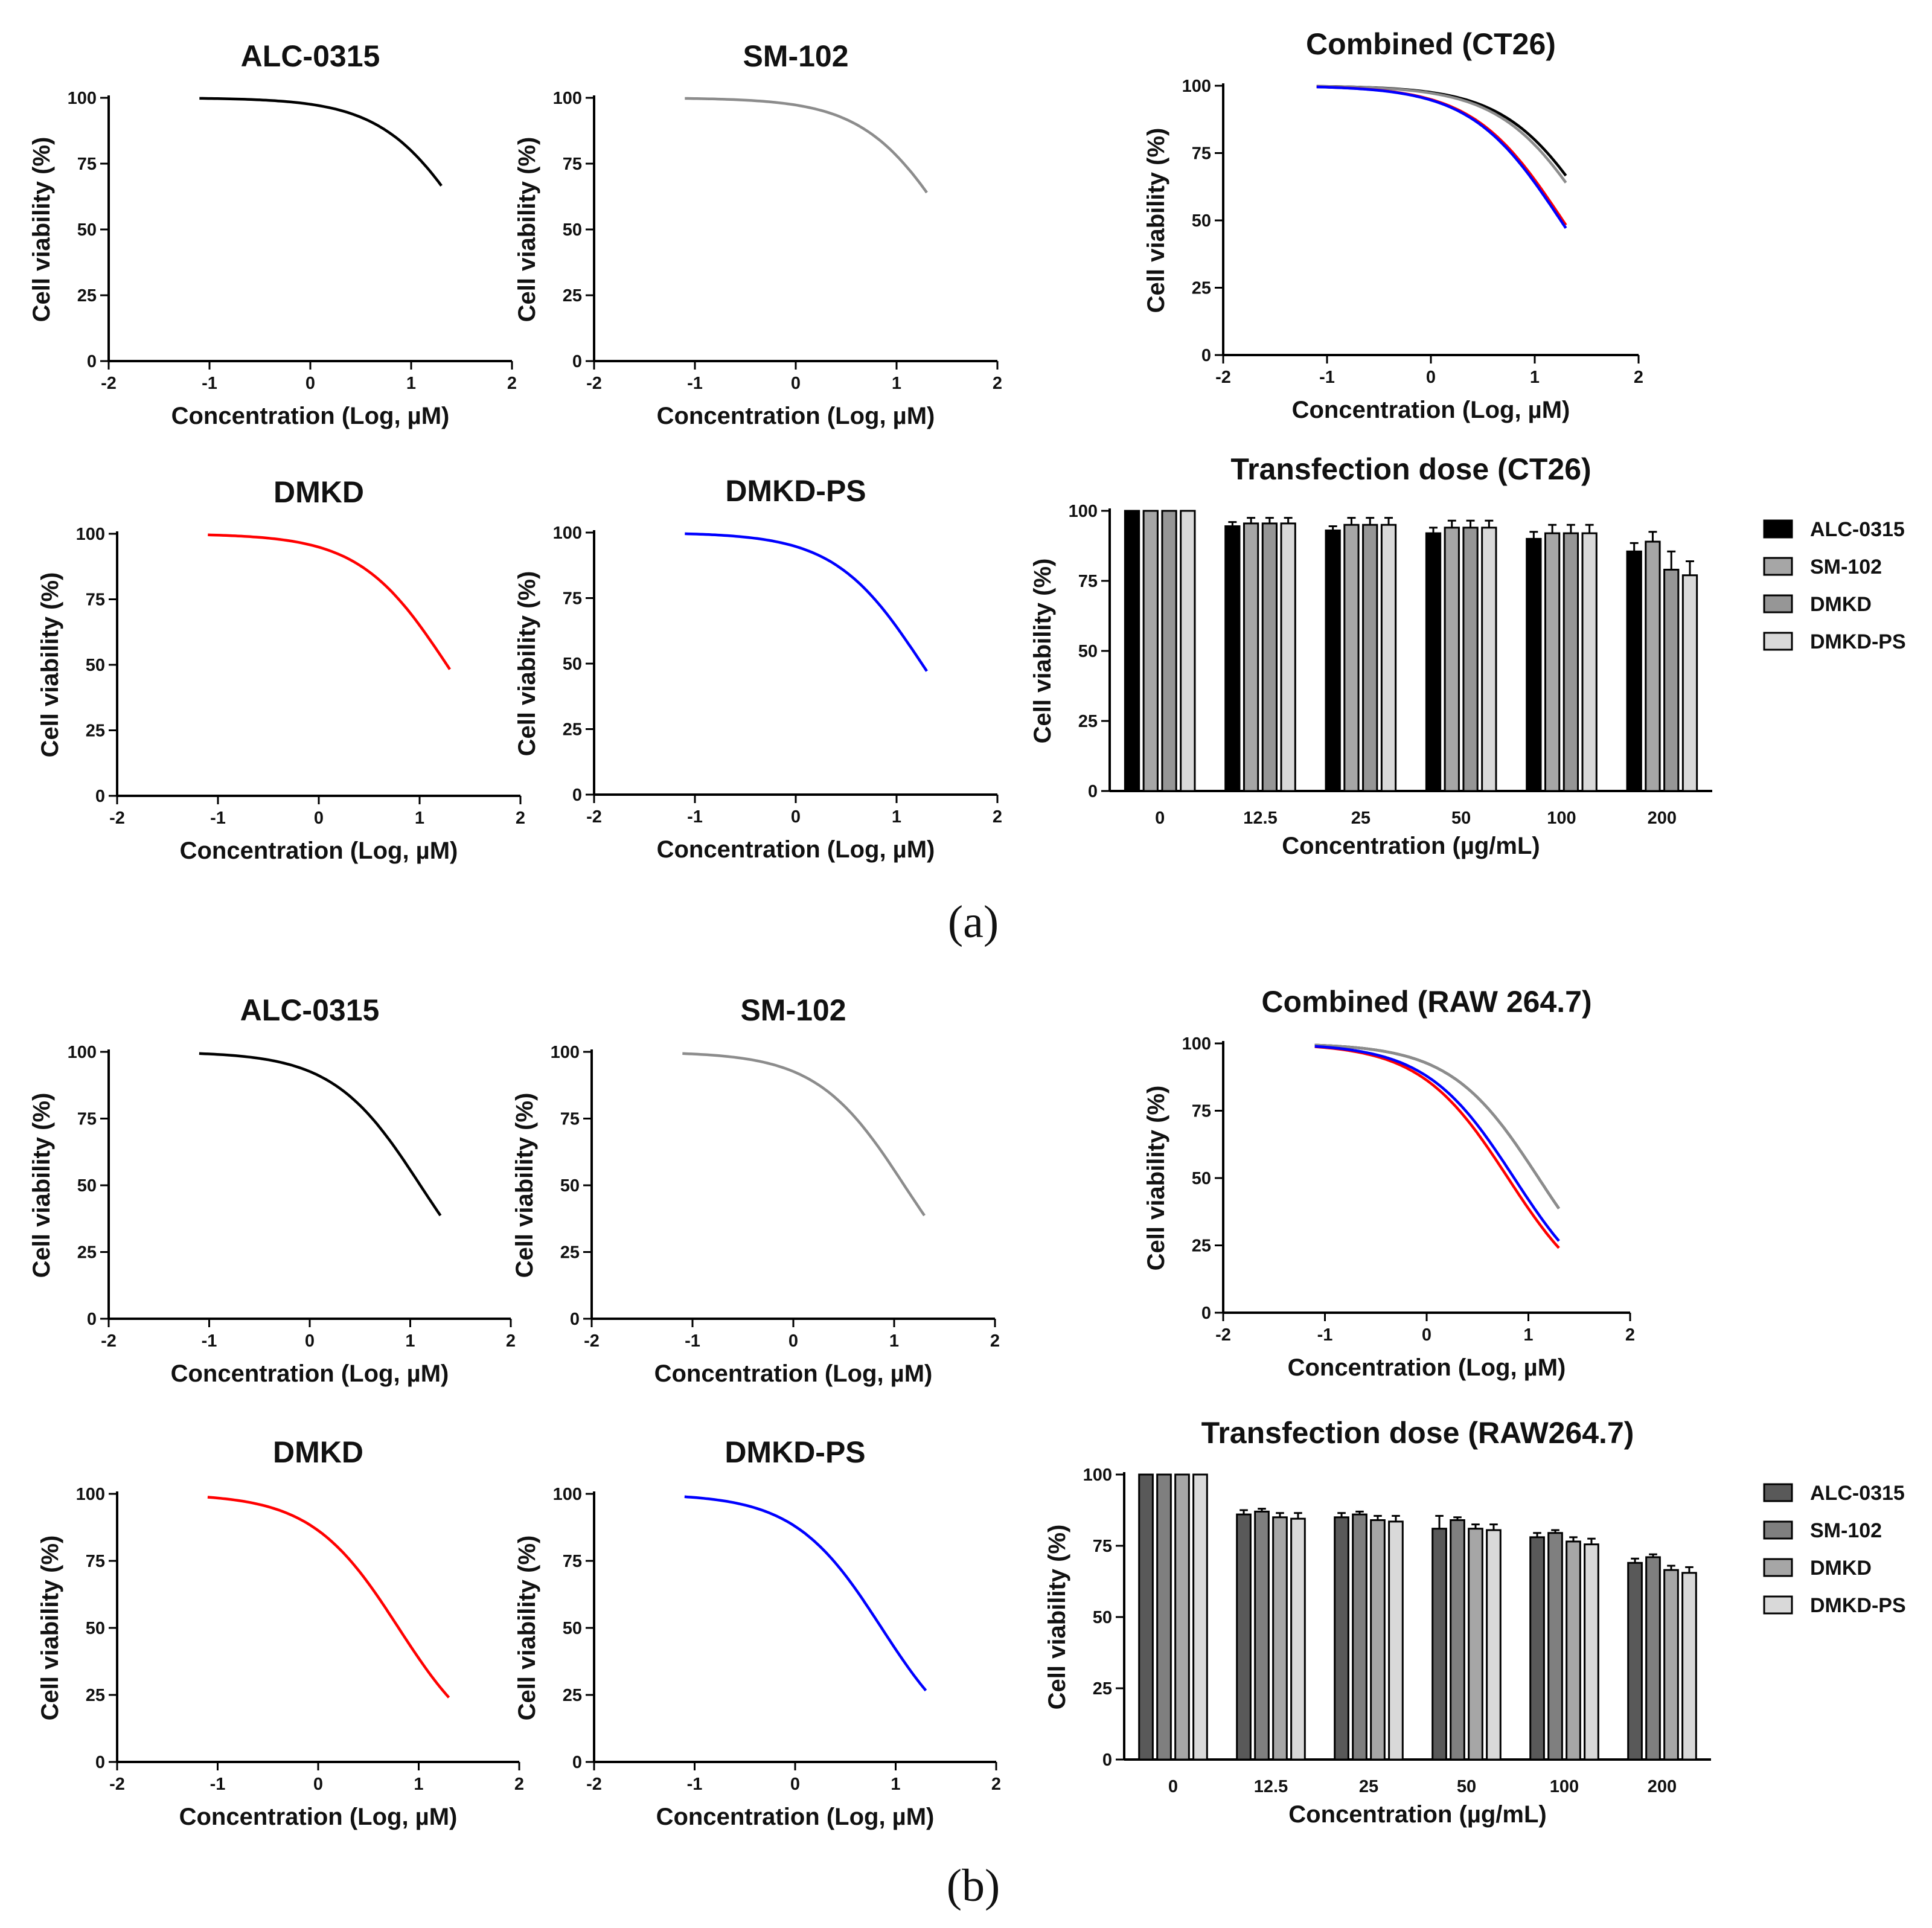 The image size is (1932, 1928). I want to click on y-axis-label: Cell viability (%), so click(50, 665).